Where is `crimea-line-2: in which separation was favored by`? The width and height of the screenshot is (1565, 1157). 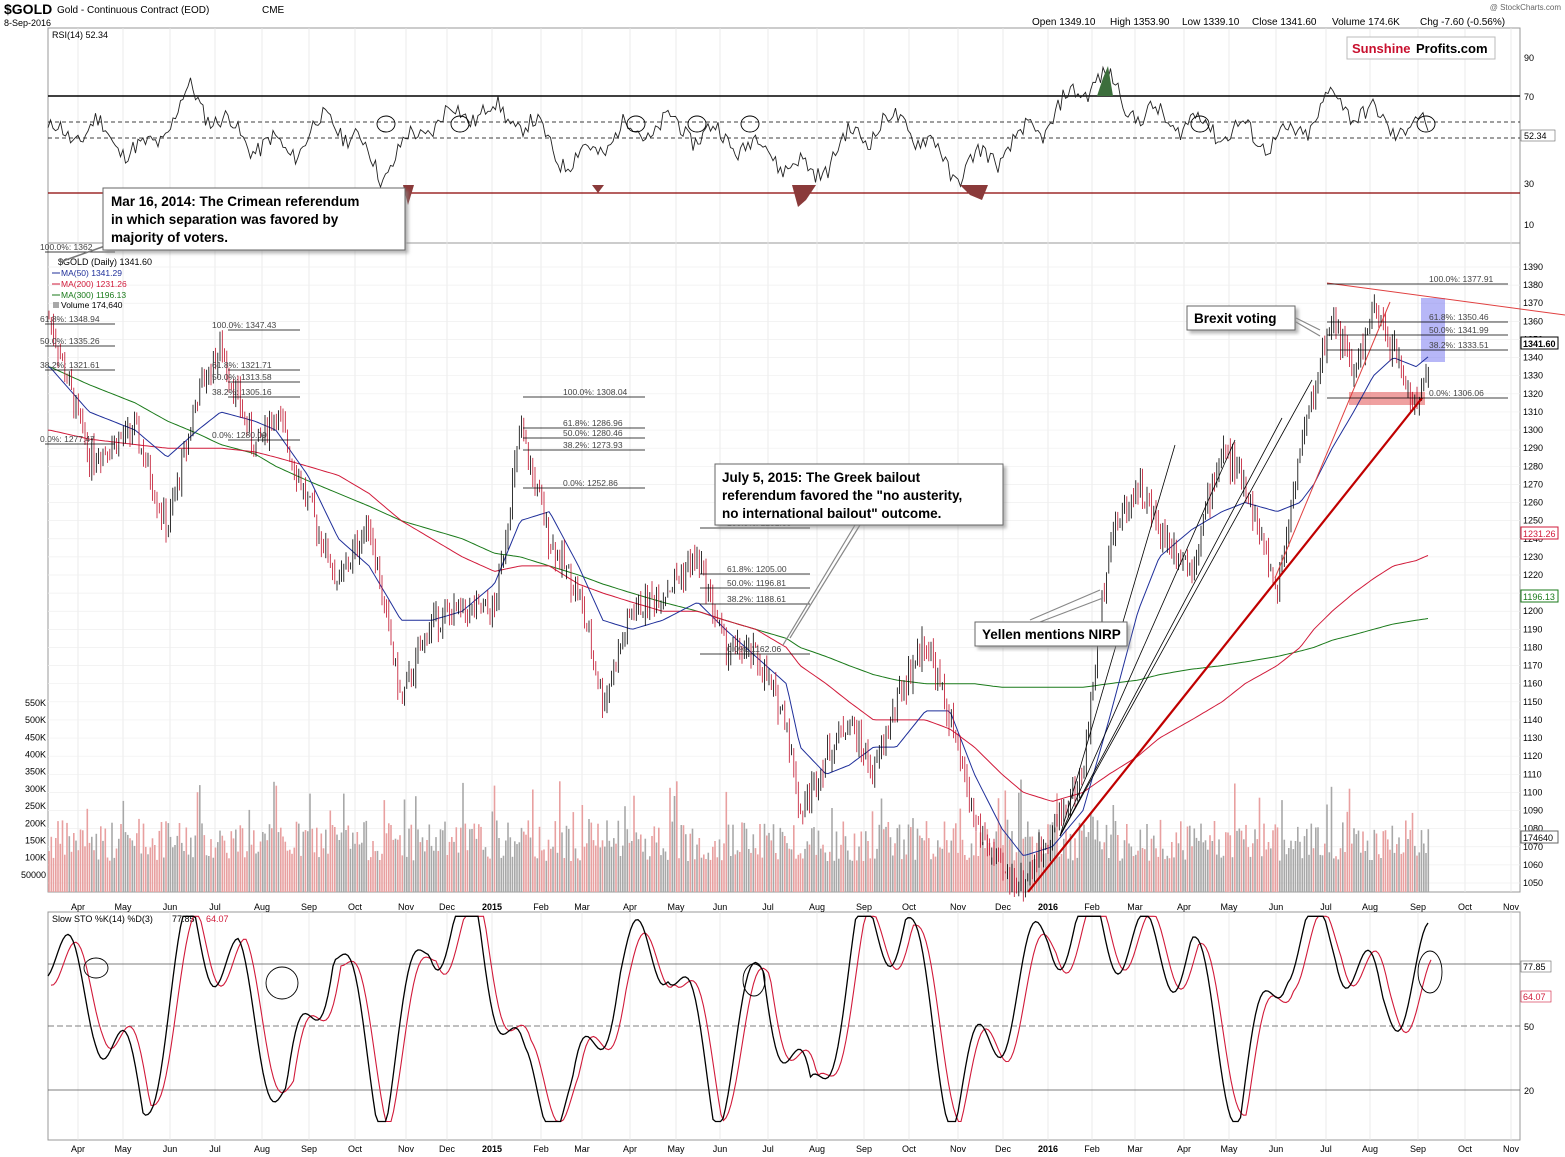 crimea-line-2: in which separation was favored by is located at coordinates (225, 219).